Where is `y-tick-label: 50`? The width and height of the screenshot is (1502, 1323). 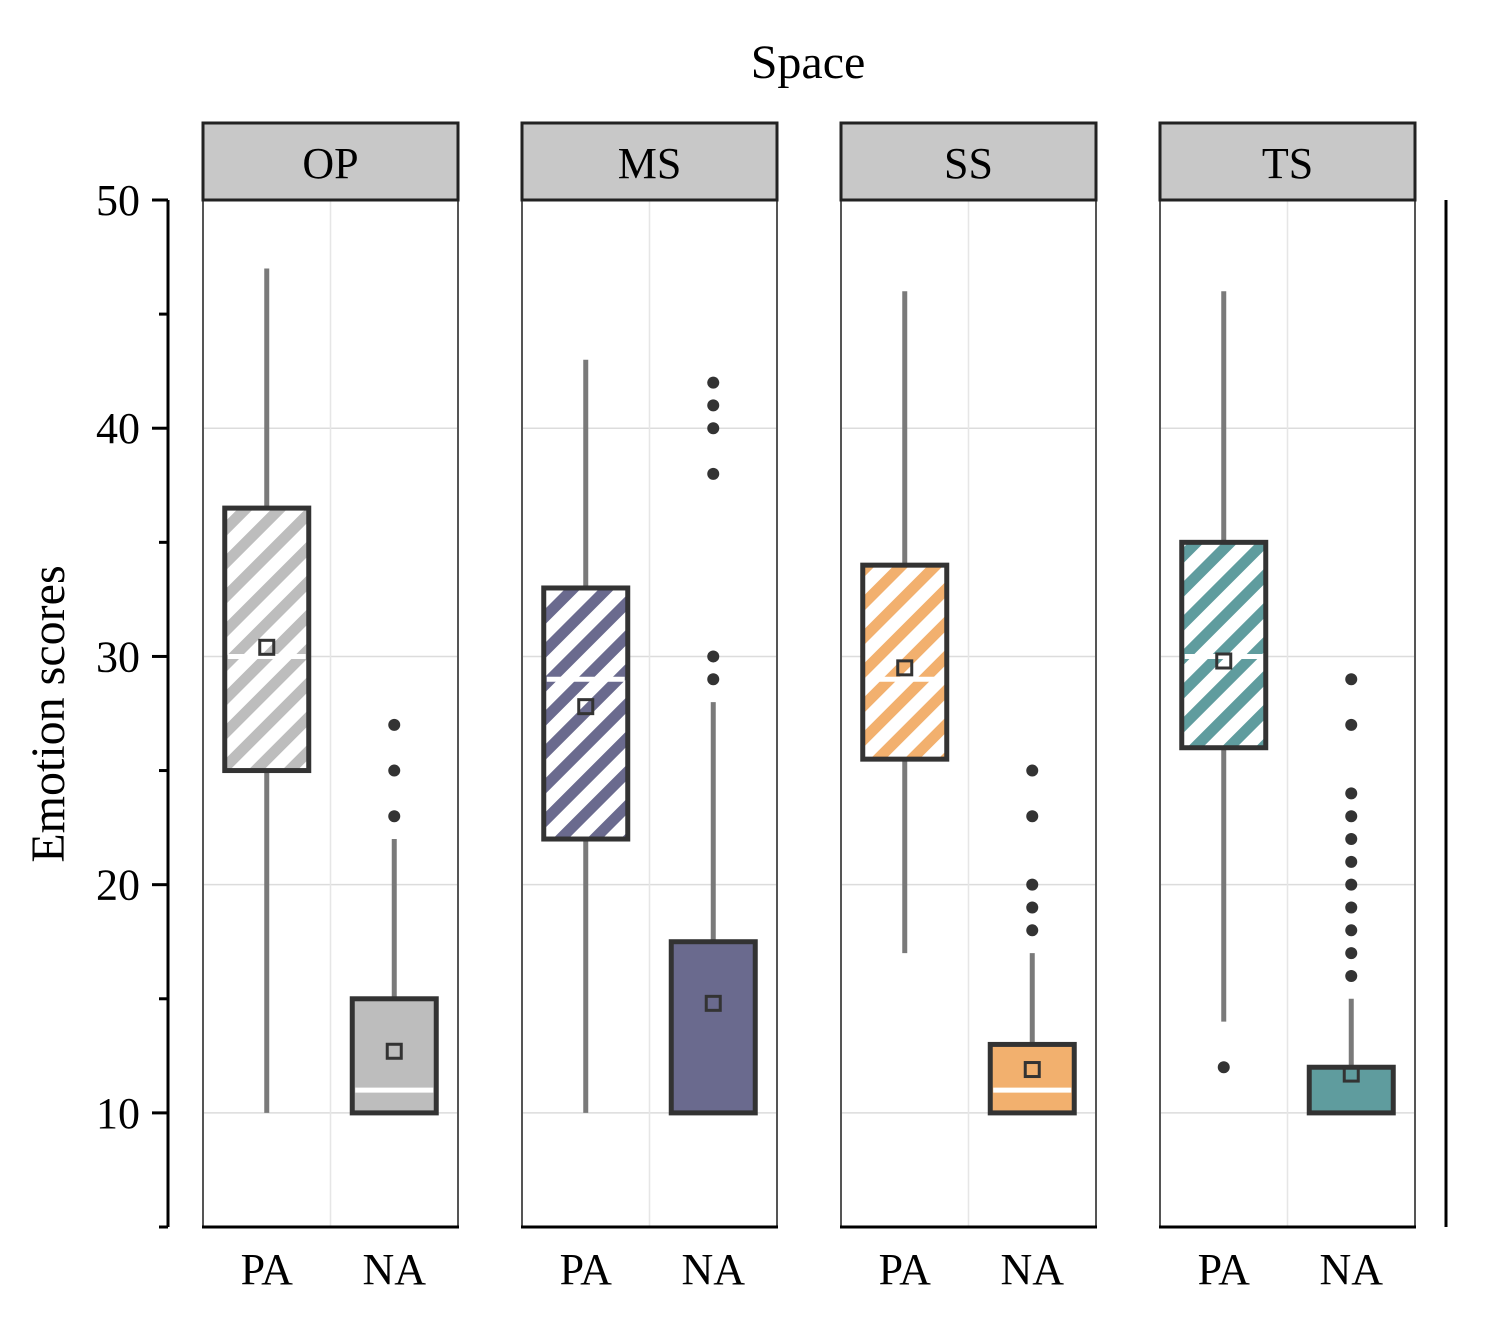 y-tick-label: 50 is located at coordinates (118, 200).